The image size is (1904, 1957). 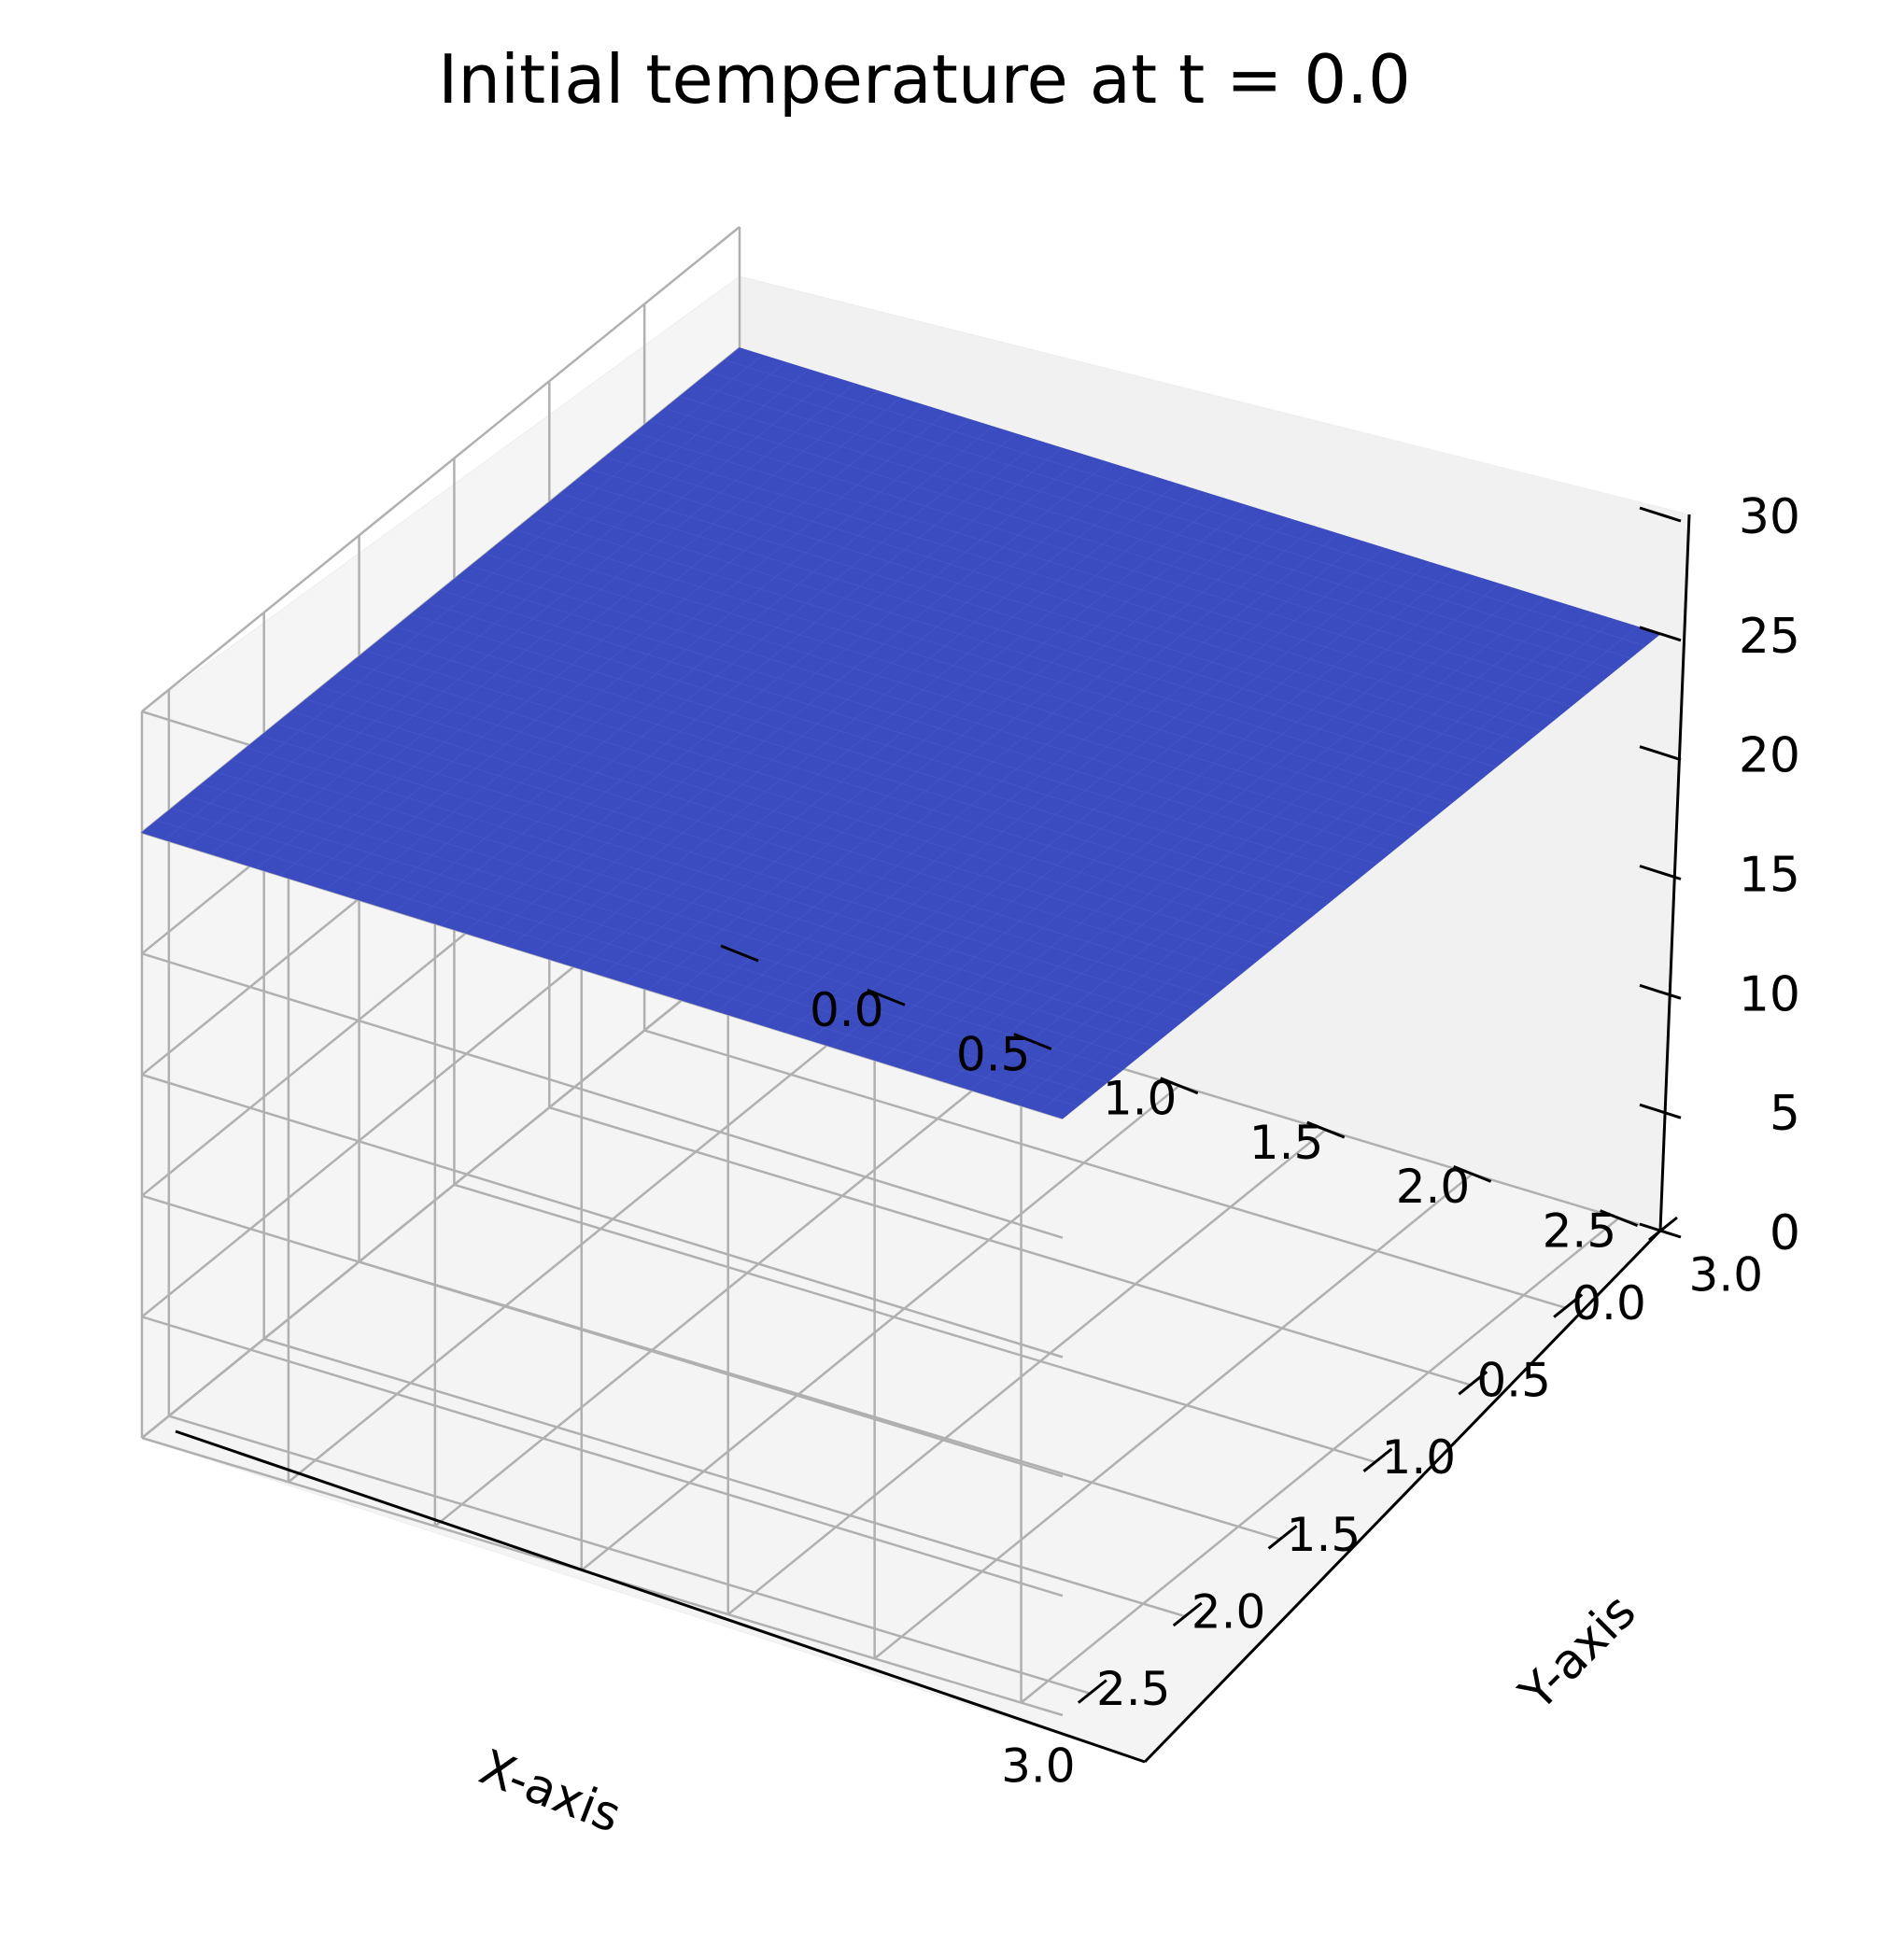 What do you see at coordinates (1769, 756) in the screenshot?
I see `z-tick-label: 20` at bounding box center [1769, 756].